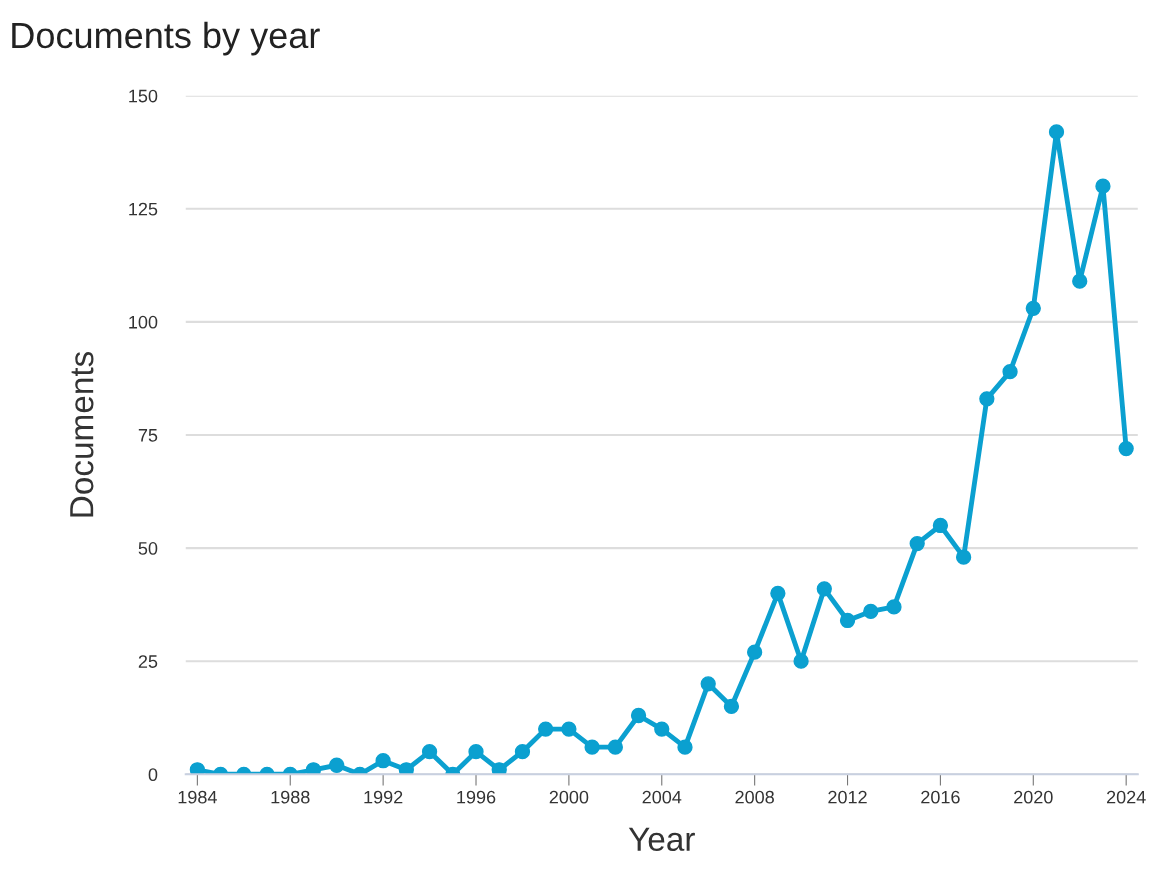 Image resolution: width=1161 pixels, height=870 pixels. Describe the element at coordinates (569, 797) in the screenshot. I see `x-tick-label: 2000` at that location.